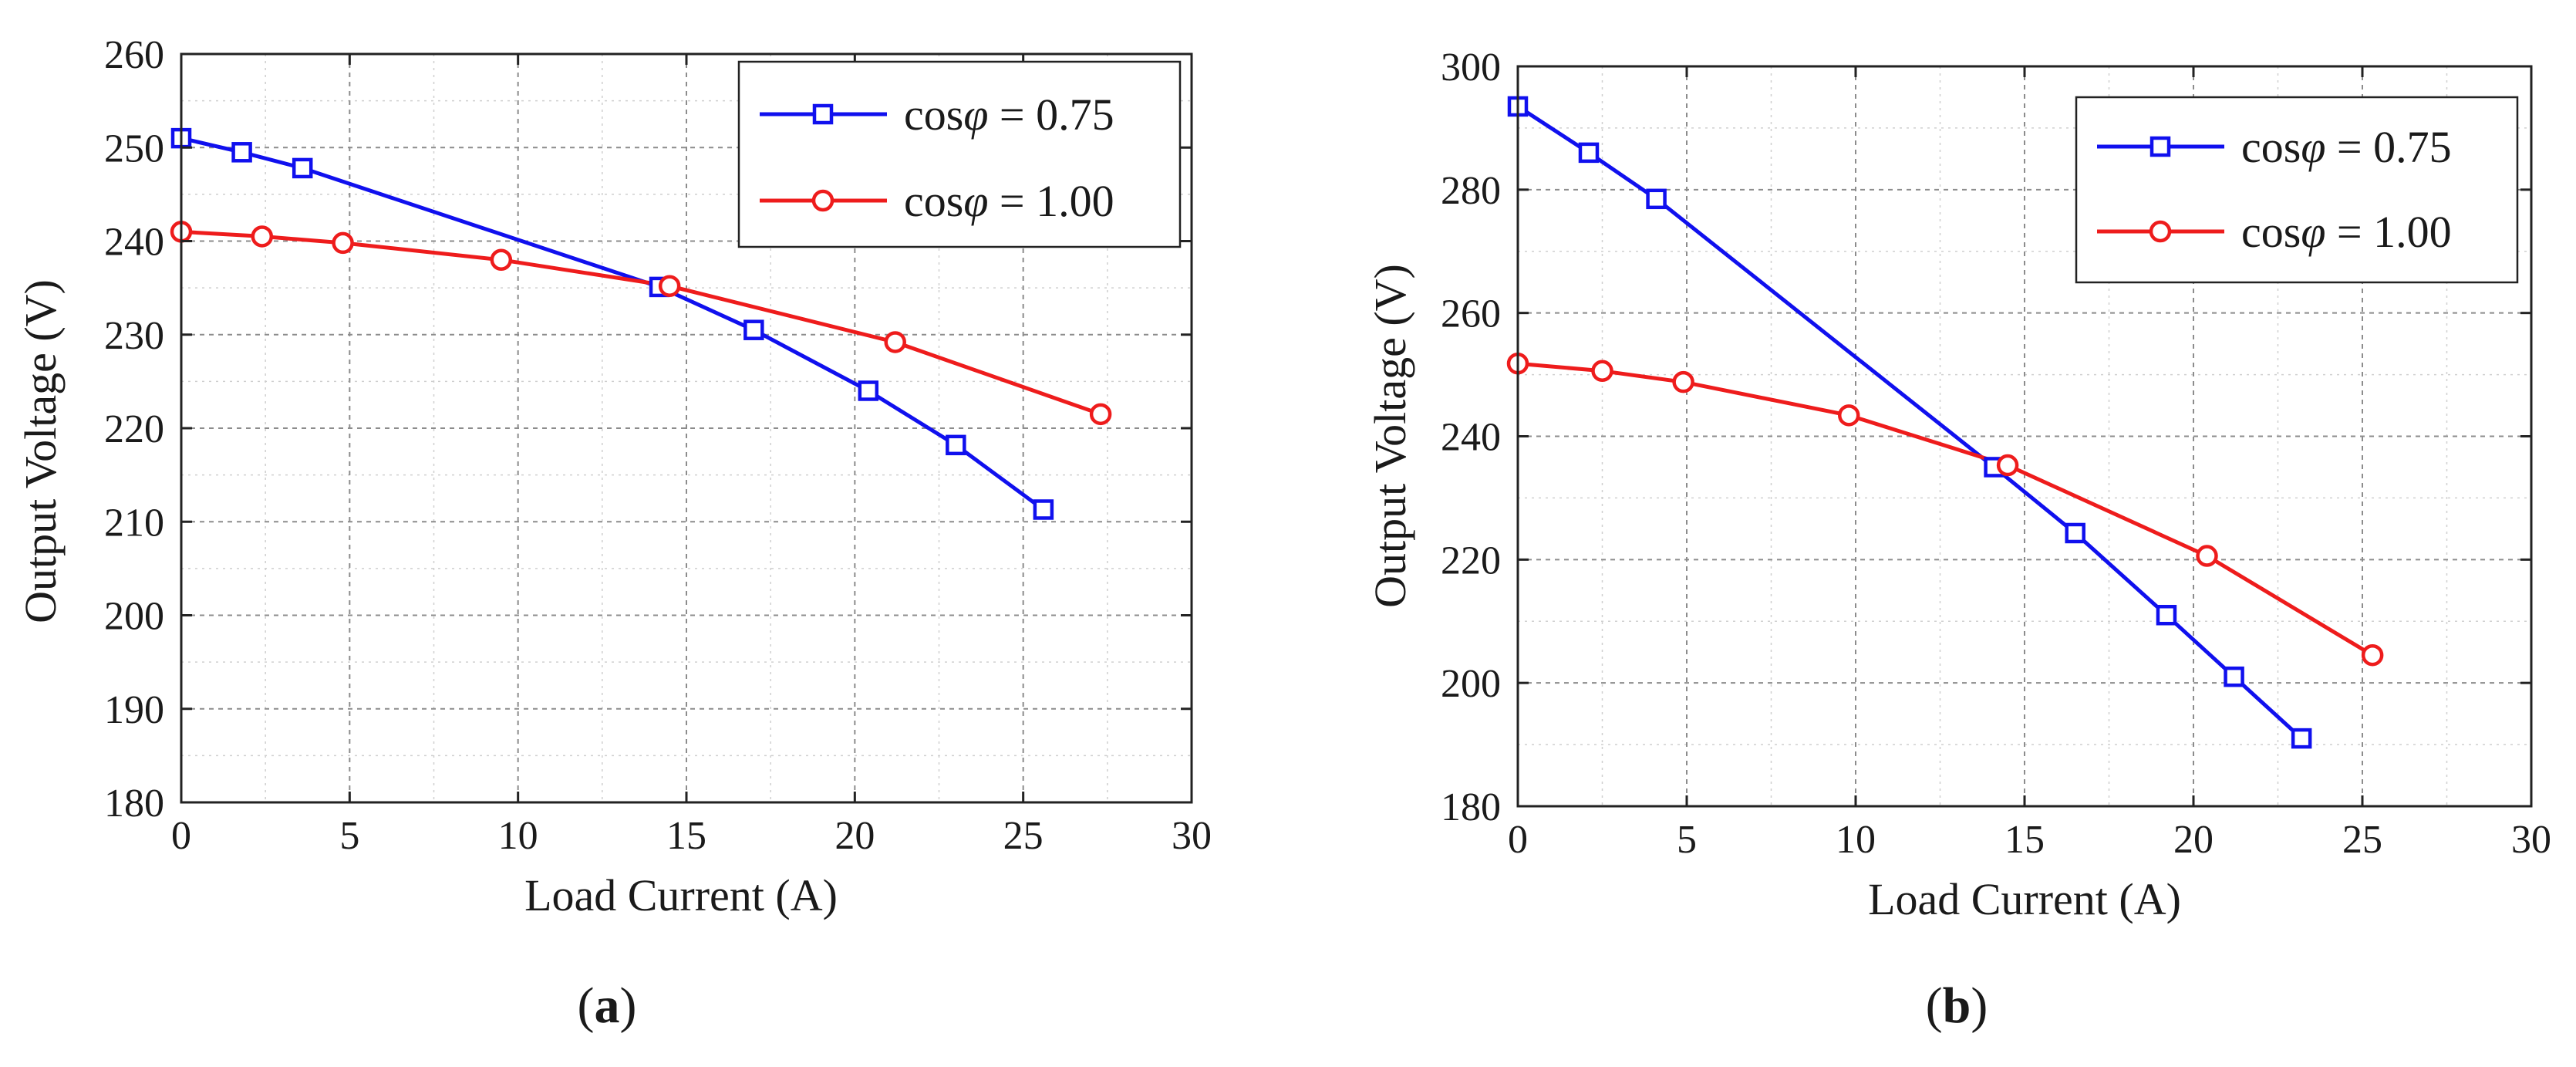 This screenshot has height=1067, width=2576. What do you see at coordinates (40, 451) in the screenshot?
I see `y-axis-title-a: Output Voltage (V)` at bounding box center [40, 451].